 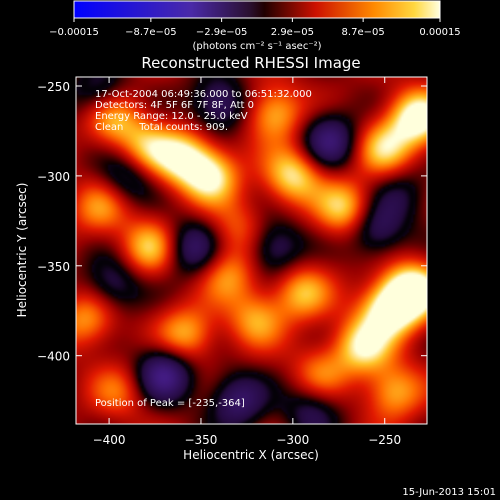 What do you see at coordinates (74, 32) in the screenshot?
I see `colorbar-tick-label: −0.00015` at bounding box center [74, 32].